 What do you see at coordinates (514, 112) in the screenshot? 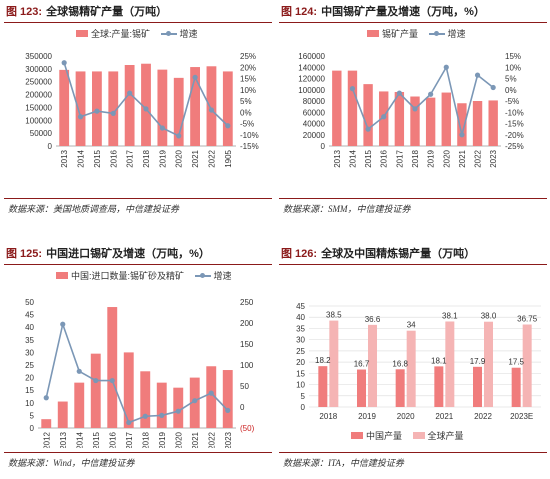
I see `y-tick-label-right: -10%` at bounding box center [514, 112].